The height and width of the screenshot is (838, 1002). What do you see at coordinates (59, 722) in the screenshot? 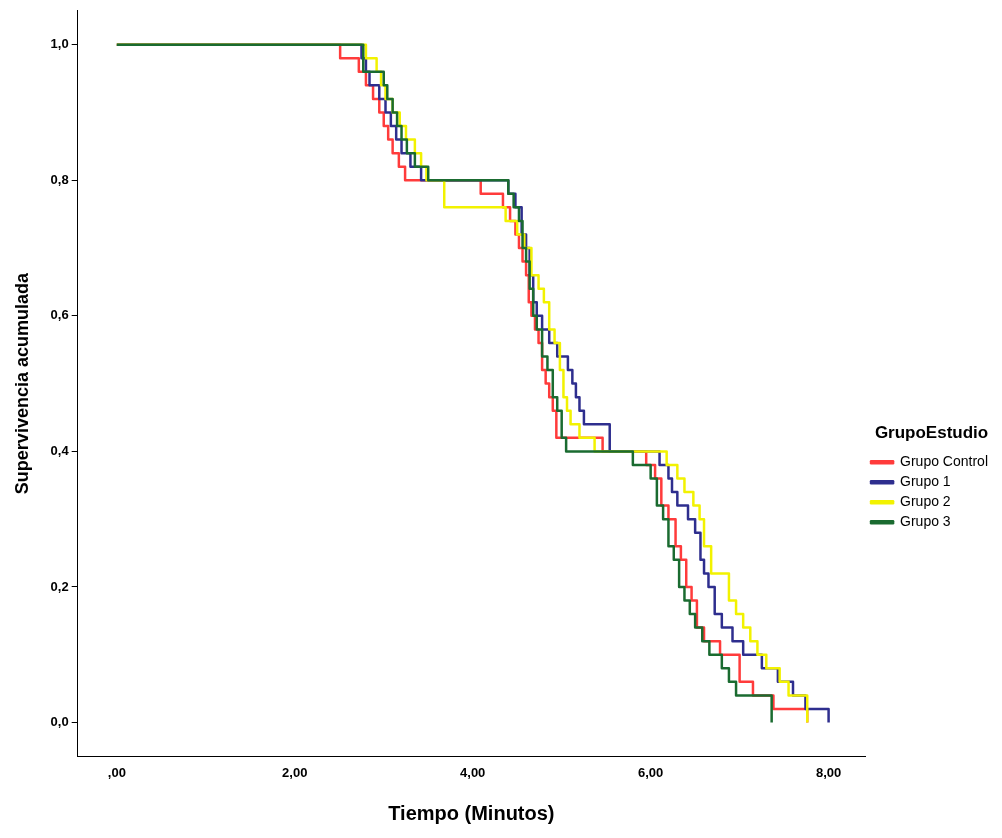
I see `y-tick-label: 0,0` at bounding box center [59, 722].